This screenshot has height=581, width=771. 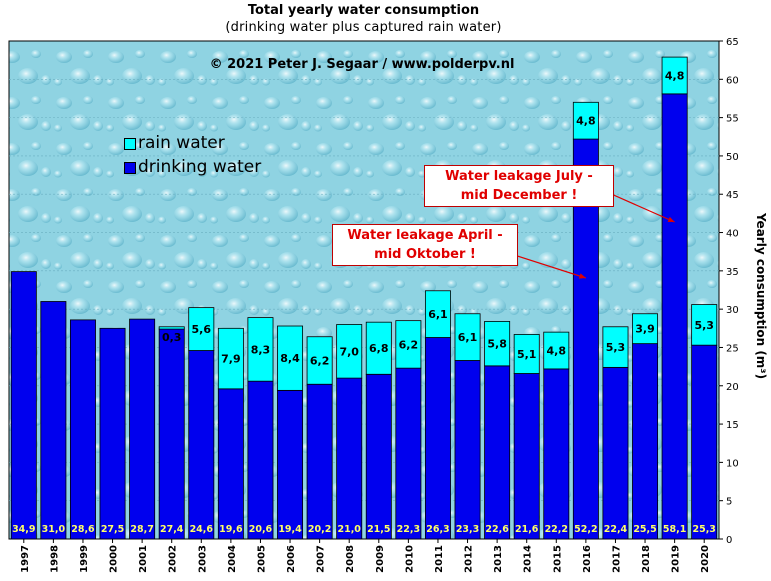 I want to click on bar-rain-2009, so click(x=378, y=348).